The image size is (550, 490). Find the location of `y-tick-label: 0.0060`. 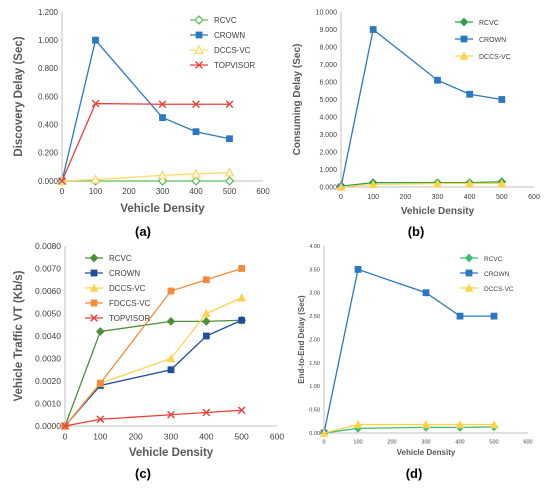

y-tick-label: 0.0060 is located at coordinates (48, 291).